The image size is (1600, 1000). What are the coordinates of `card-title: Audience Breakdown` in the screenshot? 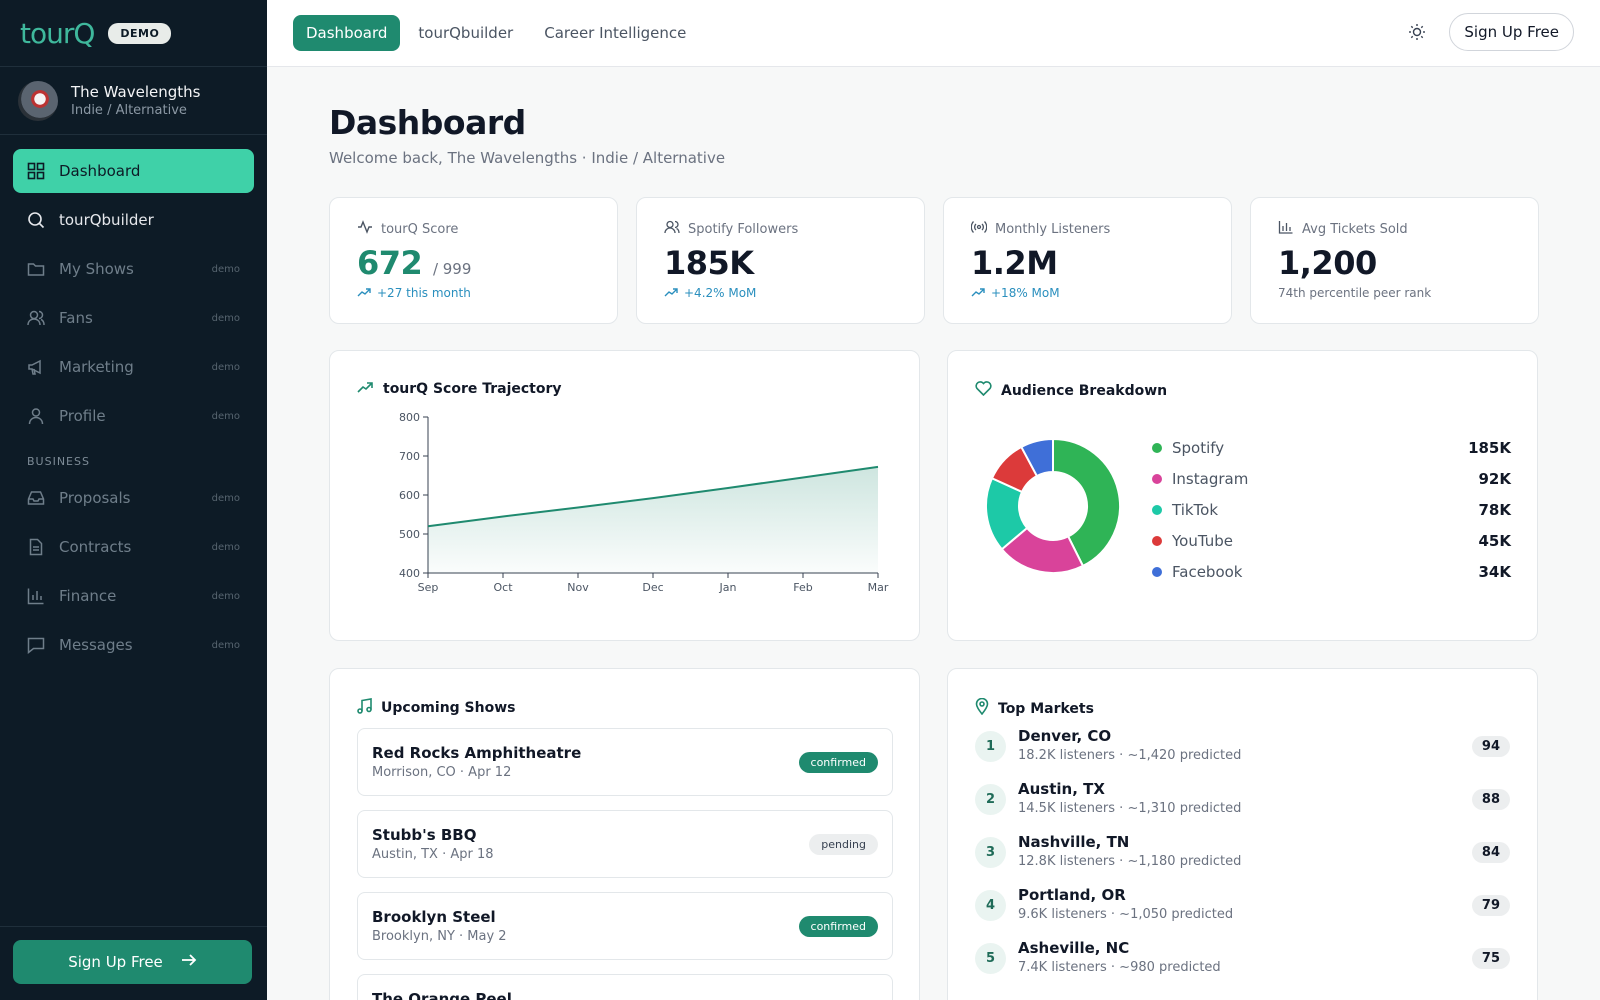 It's located at (1071, 390).